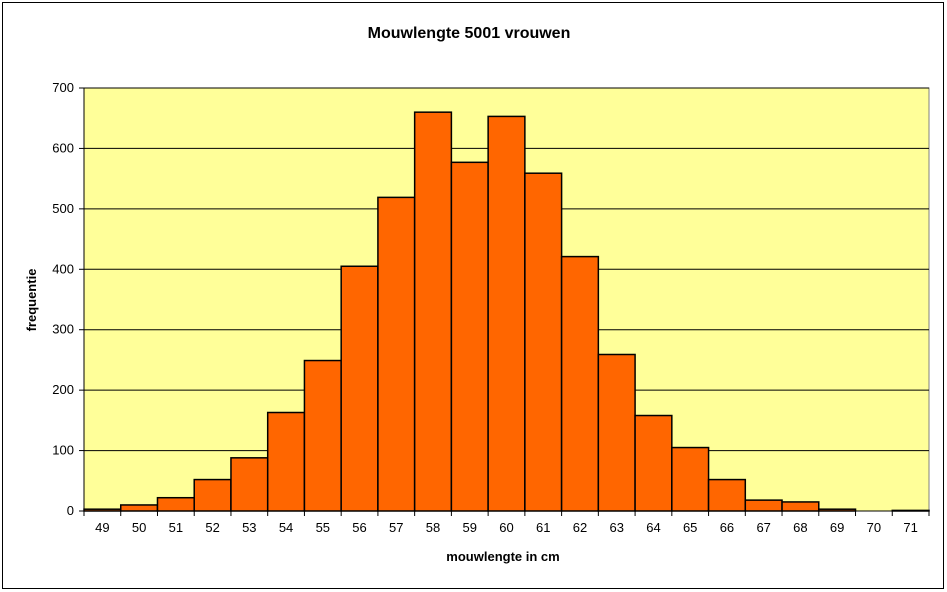 The image size is (947, 592). What do you see at coordinates (70, 510) in the screenshot?
I see `y-tick-label: 0` at bounding box center [70, 510].